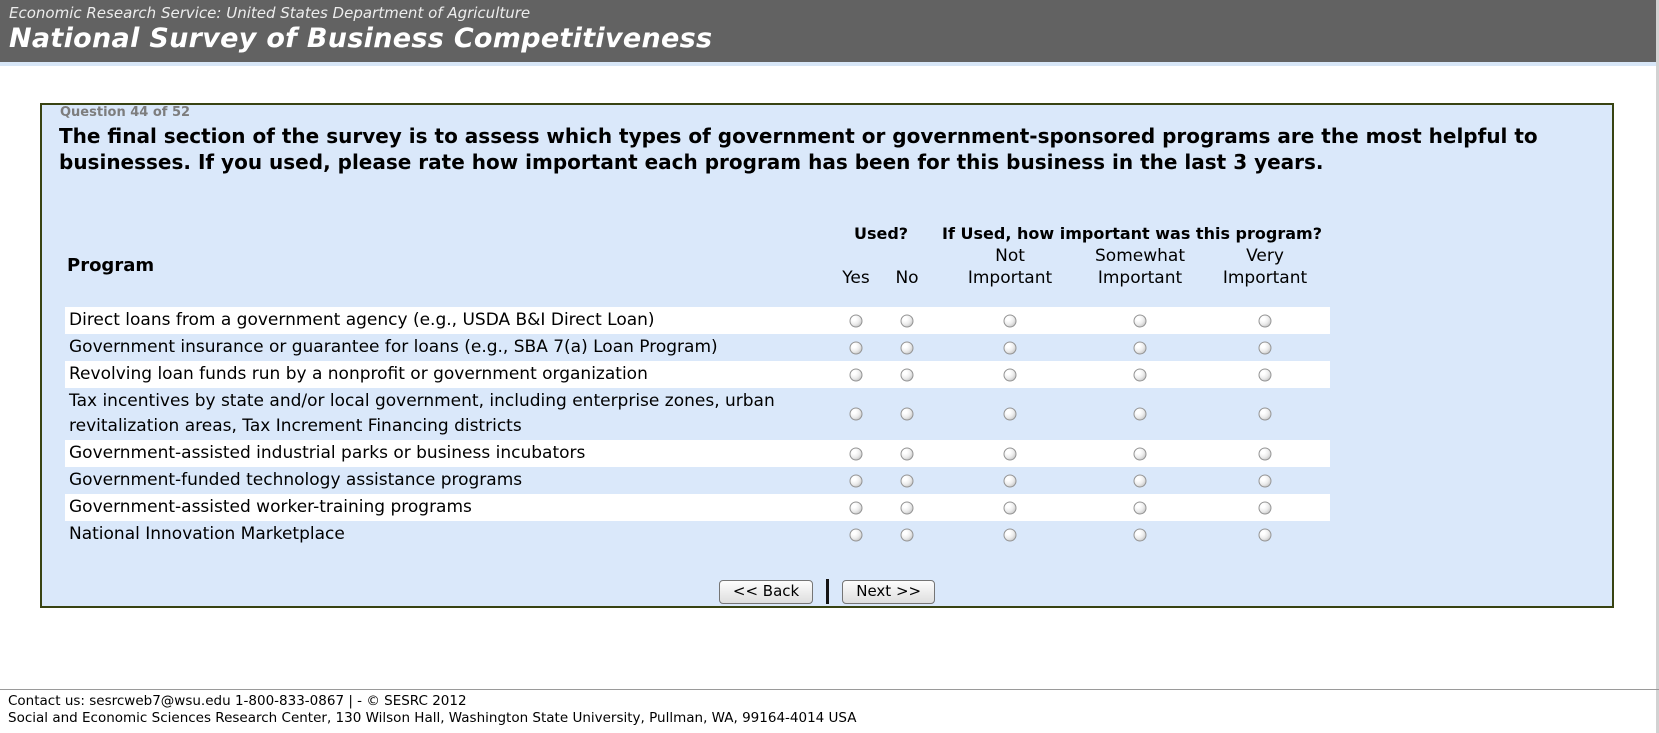 The image size is (1659, 733). What do you see at coordinates (1657, 366) in the screenshot?
I see `window-right-edge` at bounding box center [1657, 366].